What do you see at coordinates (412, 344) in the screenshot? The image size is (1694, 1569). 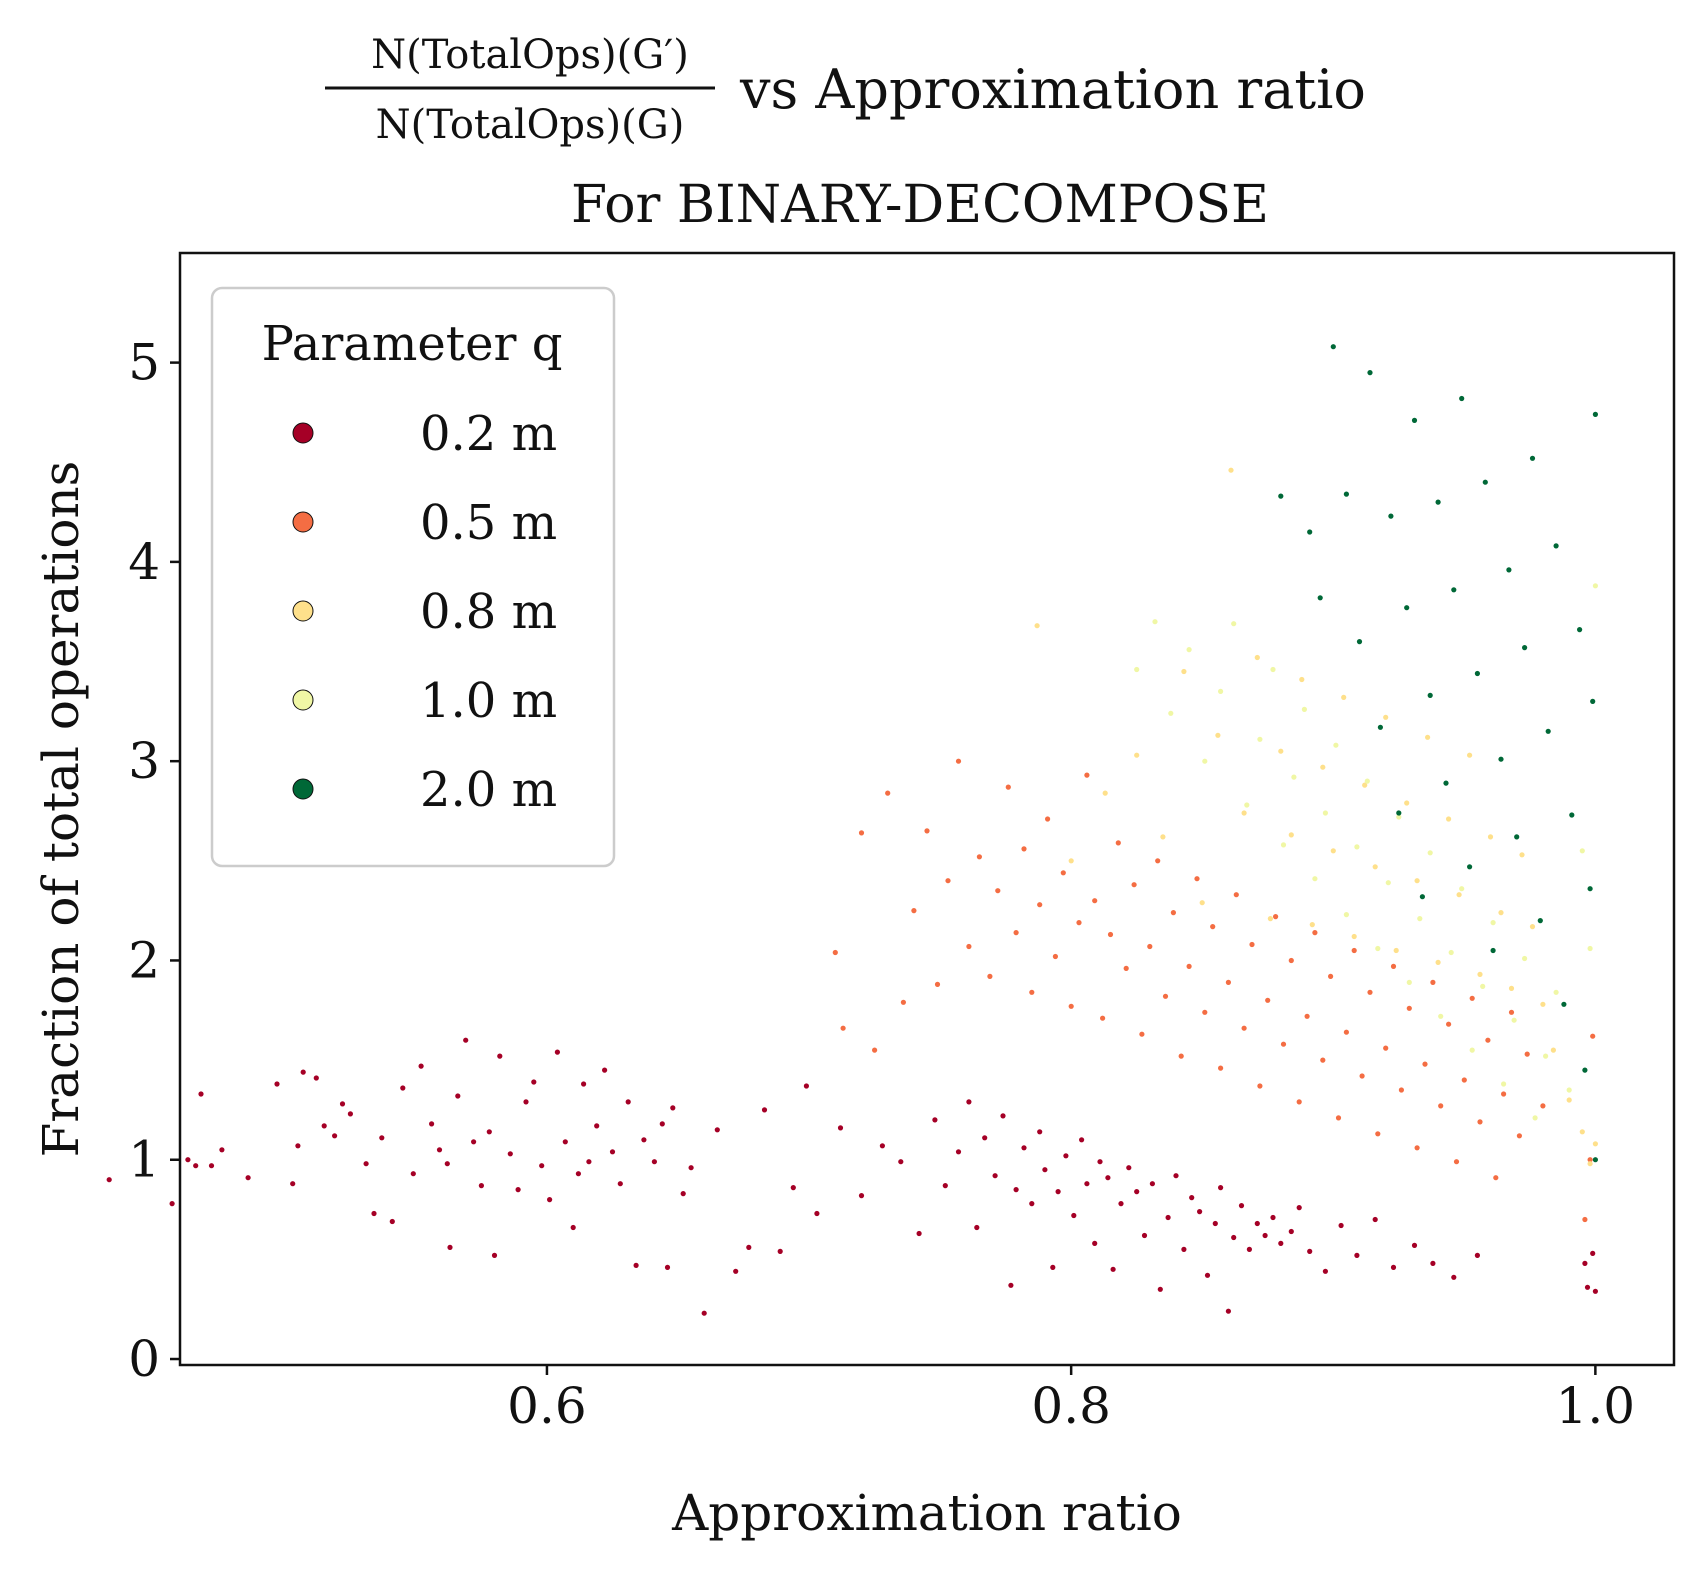 I see `legend-title: Parameter q` at bounding box center [412, 344].